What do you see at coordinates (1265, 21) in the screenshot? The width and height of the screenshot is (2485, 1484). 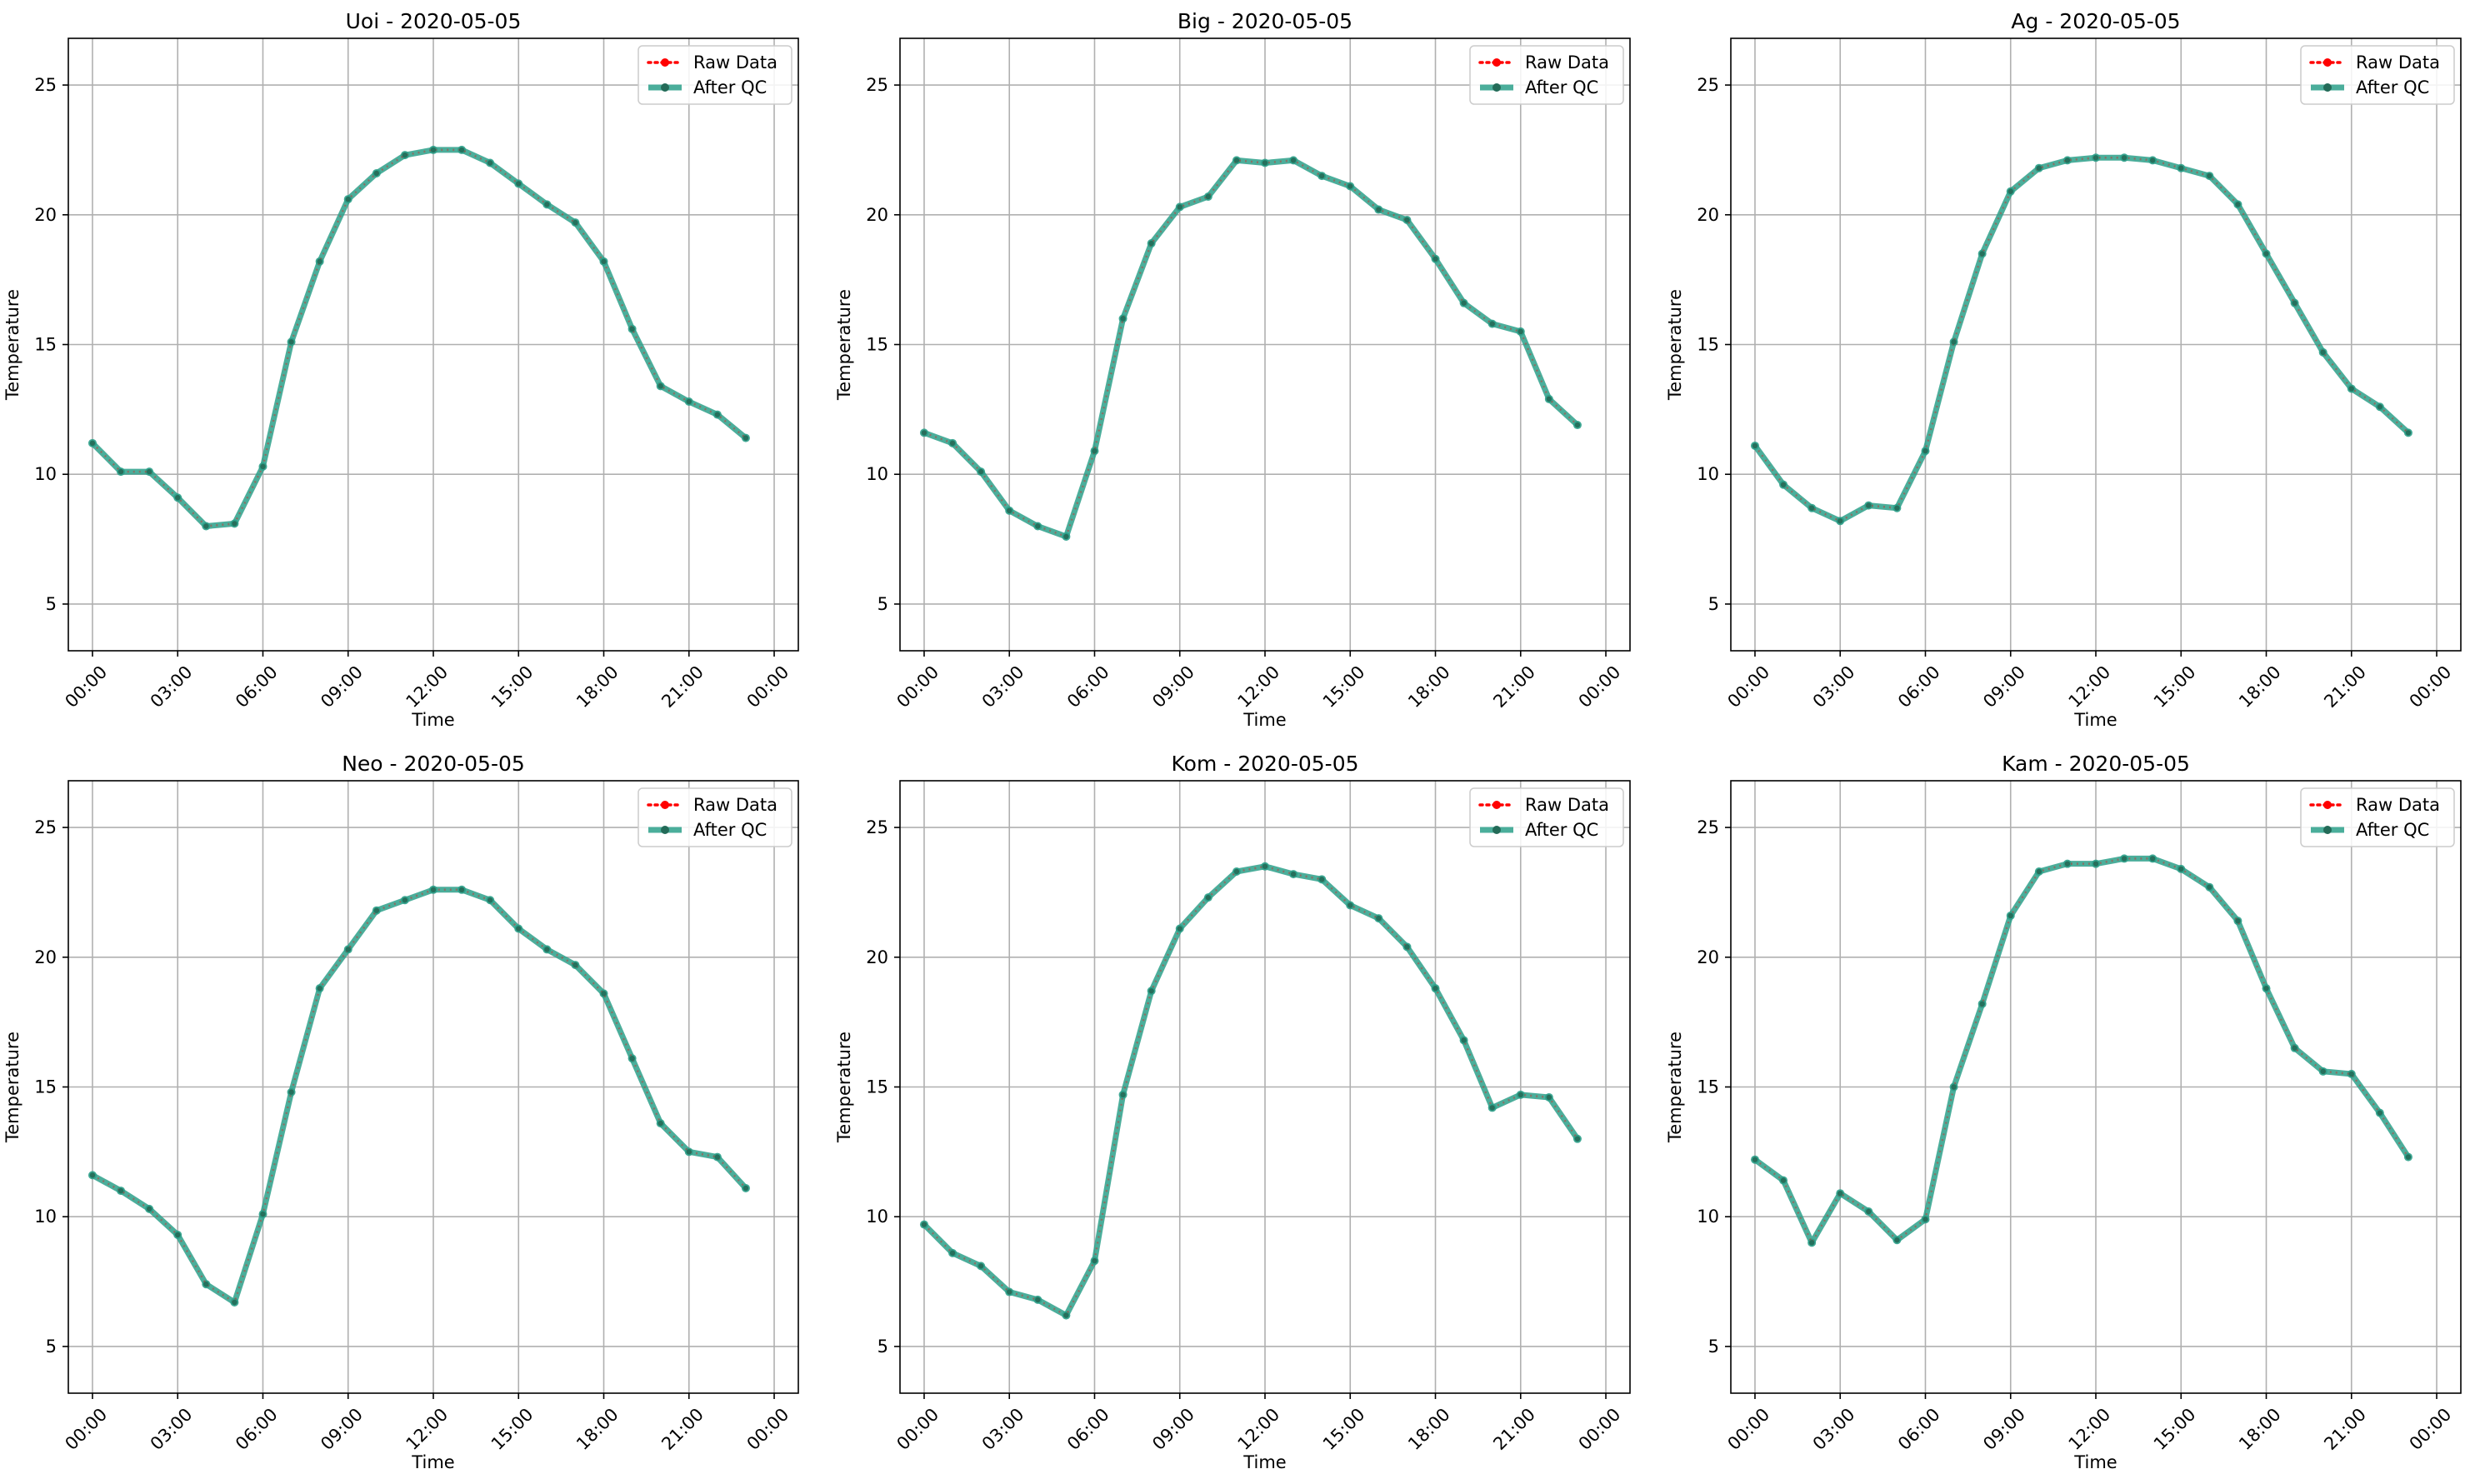 I see `chart-title: Big - 2020-05-05` at bounding box center [1265, 21].